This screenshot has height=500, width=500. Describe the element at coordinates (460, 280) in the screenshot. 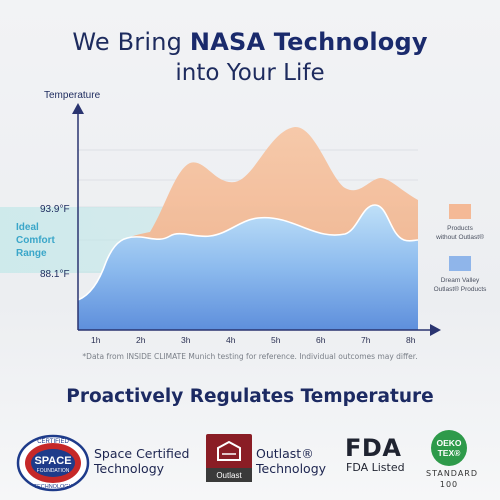

I see `legend-label-outlast-1: Dream Valley` at that location.